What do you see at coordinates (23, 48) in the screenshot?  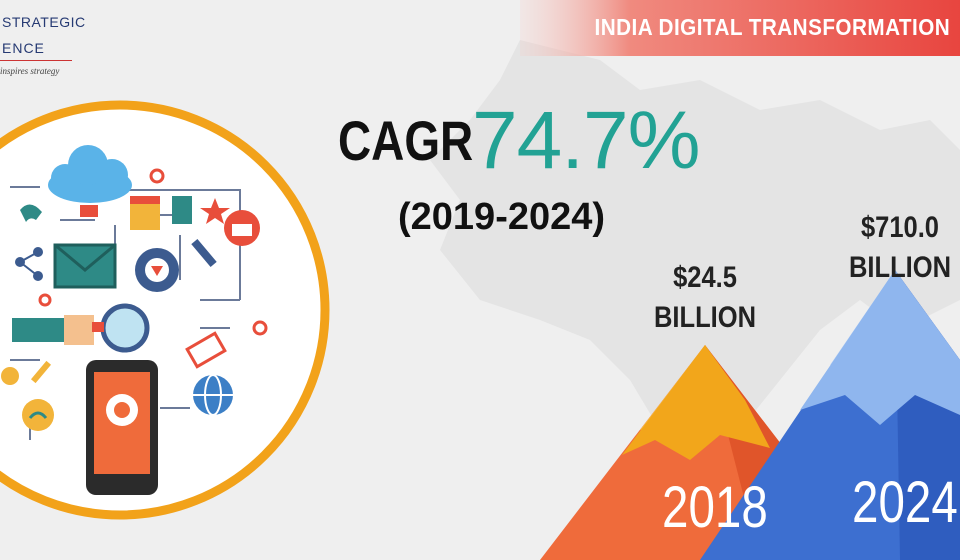 I see `logo-line-2: ENCE` at bounding box center [23, 48].